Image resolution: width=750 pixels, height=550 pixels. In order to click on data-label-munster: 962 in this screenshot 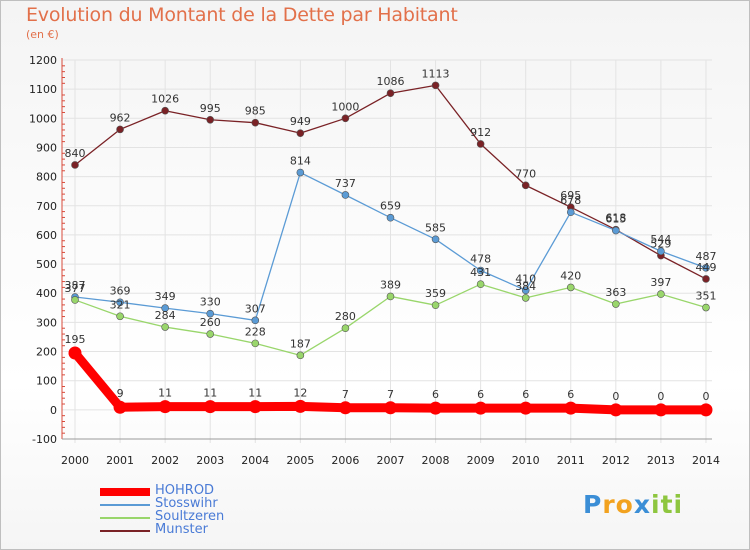, I will do `click(120, 117)`.